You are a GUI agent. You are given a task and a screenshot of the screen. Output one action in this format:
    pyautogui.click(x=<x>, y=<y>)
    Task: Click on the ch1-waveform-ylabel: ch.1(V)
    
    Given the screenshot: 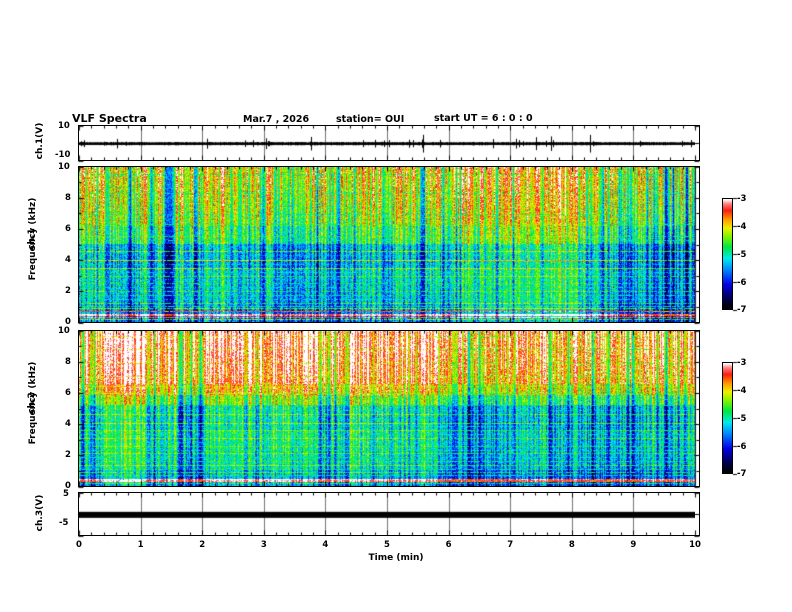 What is the action you would take?
    pyautogui.click(x=40, y=141)
    